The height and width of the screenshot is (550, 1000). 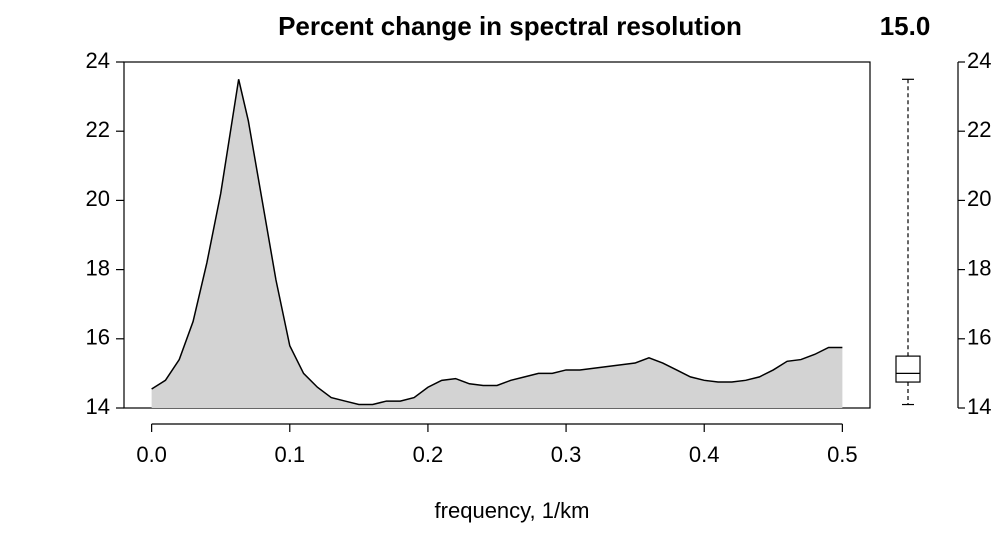 I want to click on y2-tick-label: 24, so click(x=979, y=60).